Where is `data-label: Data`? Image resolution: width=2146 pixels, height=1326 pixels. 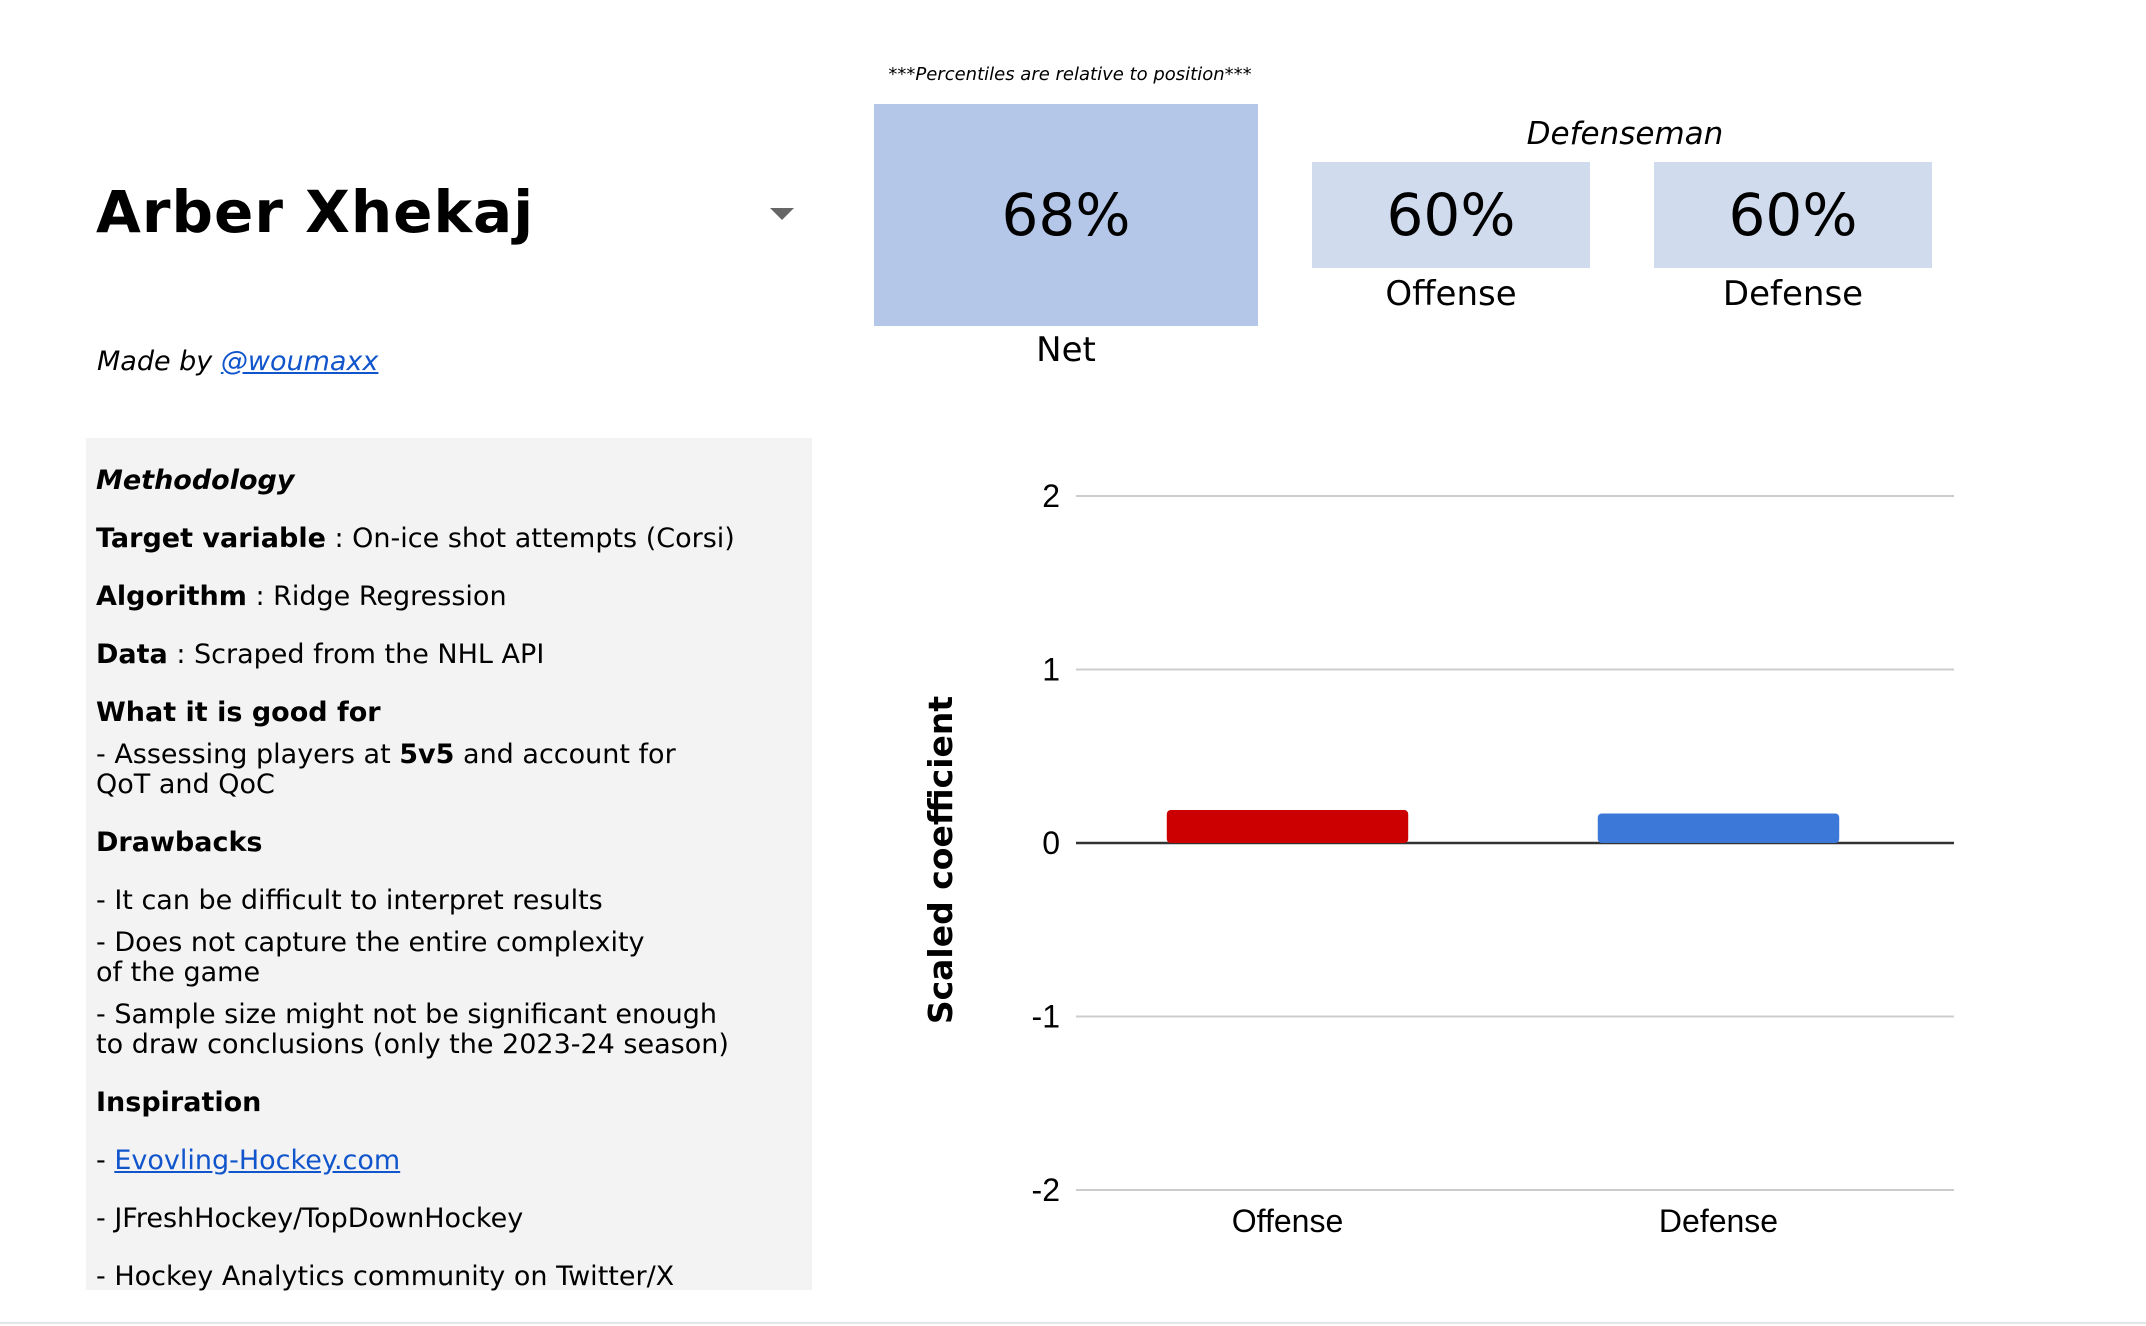
data-label: Data is located at coordinates (132, 654).